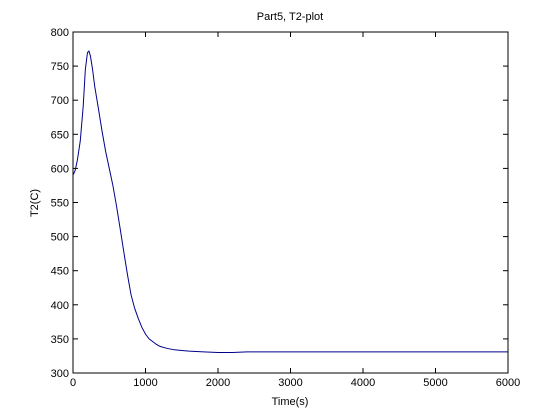  What do you see at coordinates (290, 17) in the screenshot?
I see `chart-title: Part5, T2-plot` at bounding box center [290, 17].